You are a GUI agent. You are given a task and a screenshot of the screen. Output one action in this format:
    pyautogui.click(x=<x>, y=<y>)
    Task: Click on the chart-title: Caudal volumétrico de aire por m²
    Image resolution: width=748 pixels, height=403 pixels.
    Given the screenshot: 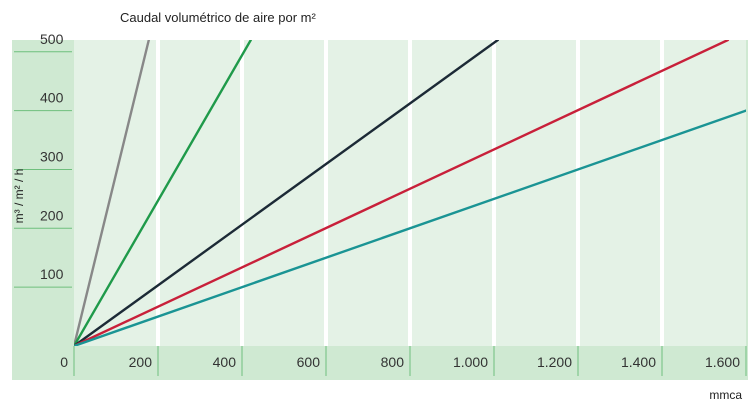 What is the action you would take?
    pyautogui.click(x=218, y=17)
    